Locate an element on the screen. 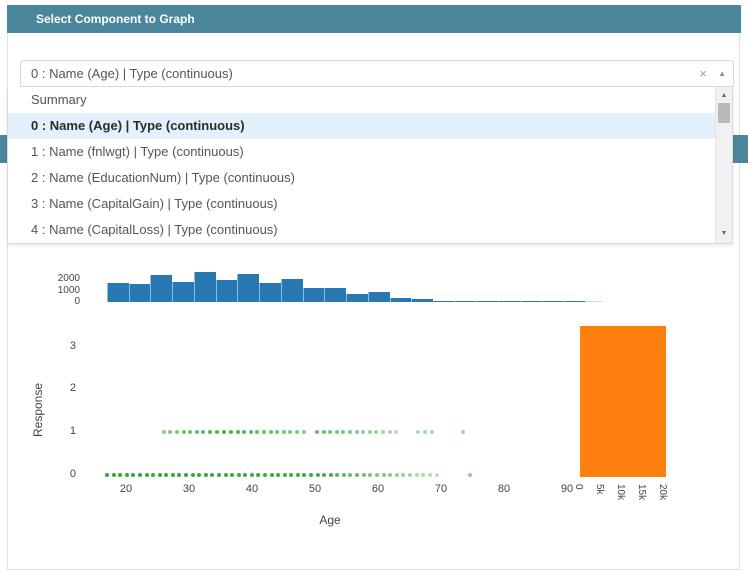 This screenshot has height=575, width=748. x-tick-label: 60 is located at coordinates (378, 489).